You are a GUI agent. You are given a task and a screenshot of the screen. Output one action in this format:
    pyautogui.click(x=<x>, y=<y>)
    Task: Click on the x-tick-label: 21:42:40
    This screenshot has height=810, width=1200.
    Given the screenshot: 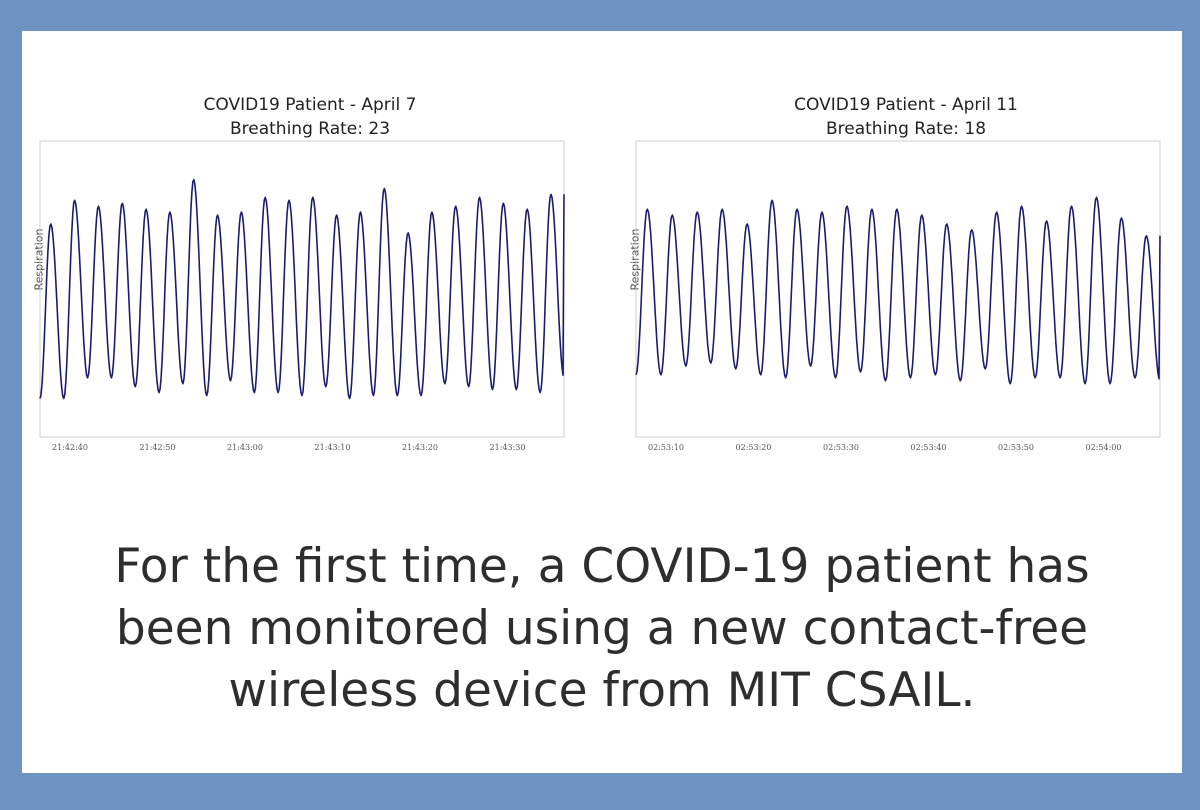 What is the action you would take?
    pyautogui.click(x=70, y=447)
    